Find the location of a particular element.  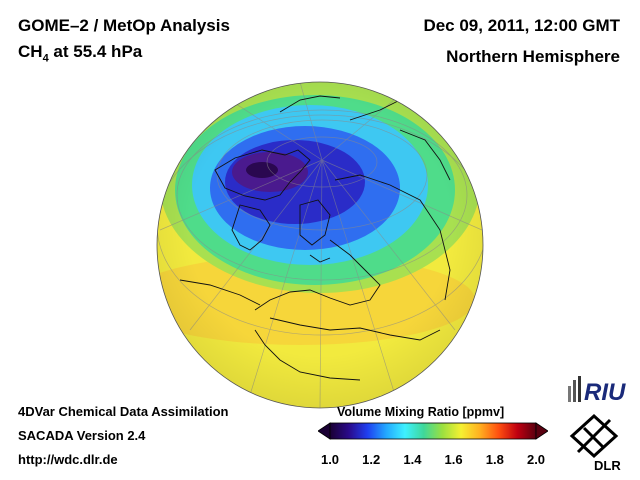

species: CH is located at coordinates (30, 51).